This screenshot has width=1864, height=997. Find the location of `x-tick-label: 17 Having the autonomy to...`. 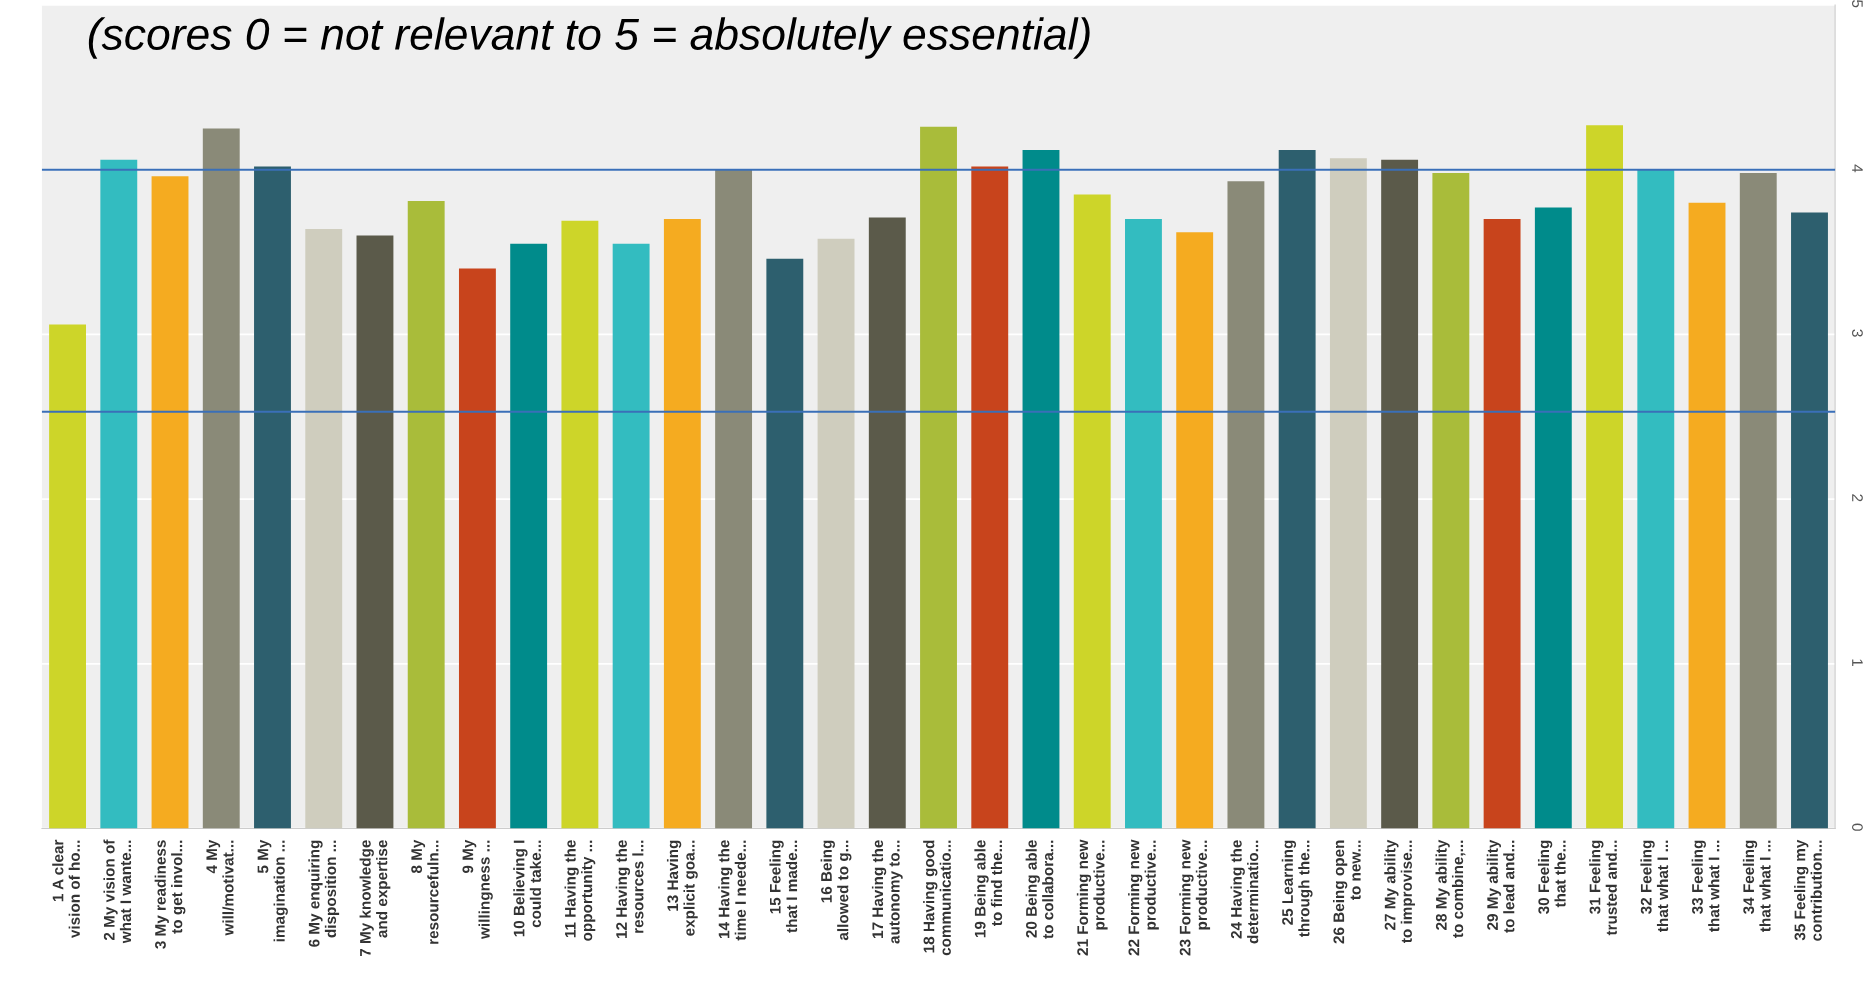

x-tick-label: 17 Having the autonomy to... is located at coordinates (887, 892).